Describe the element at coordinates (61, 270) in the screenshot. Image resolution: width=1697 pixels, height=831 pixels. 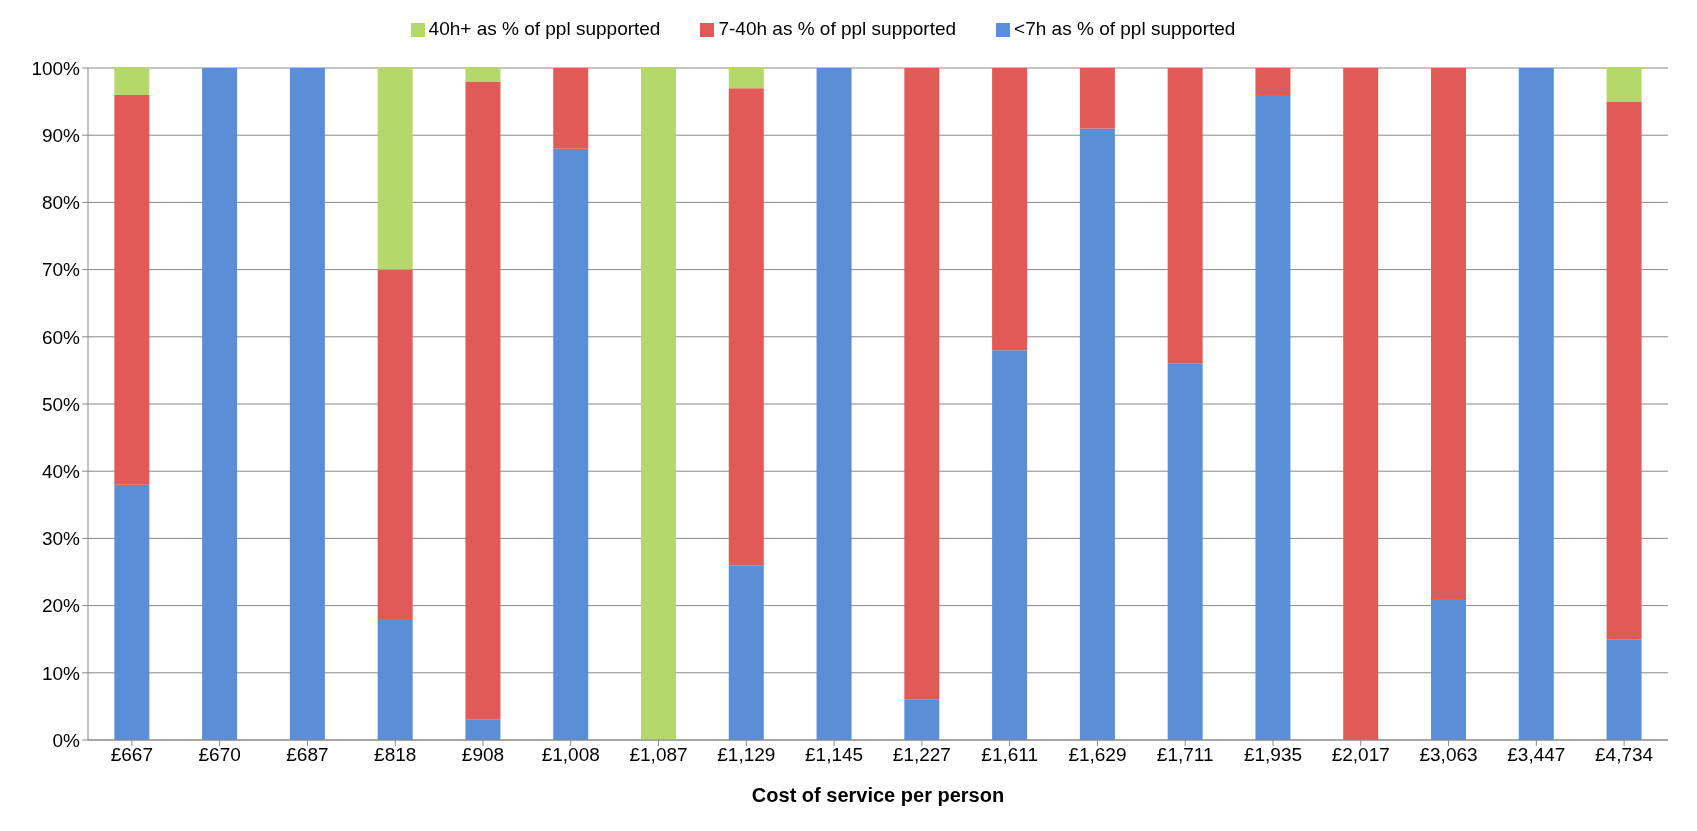
I see `y-tick-label: 70%` at that location.